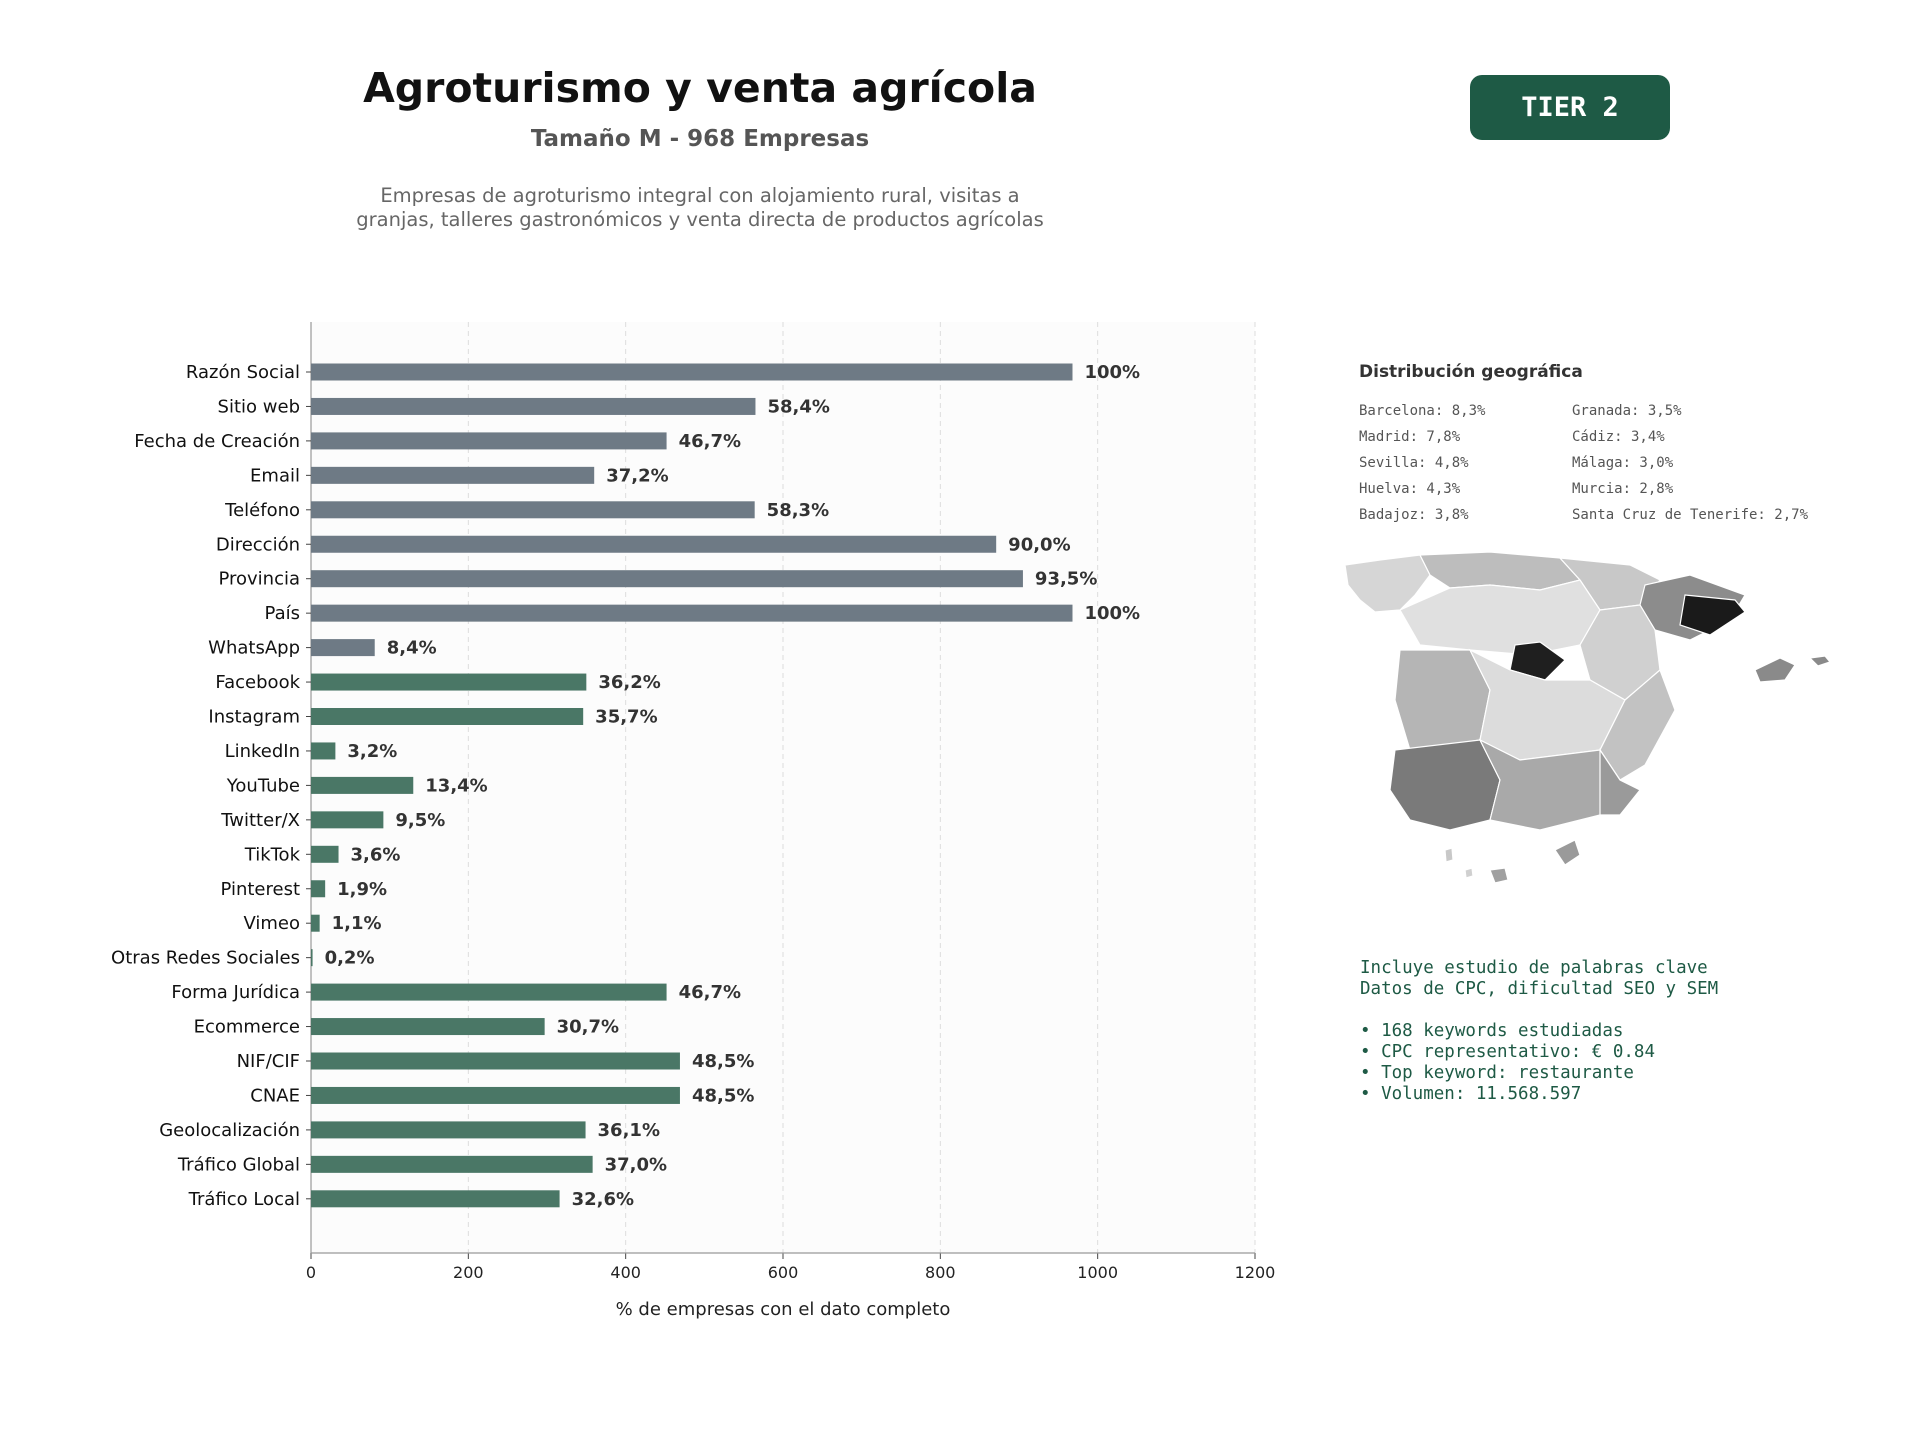 The width and height of the screenshot is (1920, 1440). I want to click on keywords-bullet: • 168 keywords estudiadas, so click(1492, 1031).